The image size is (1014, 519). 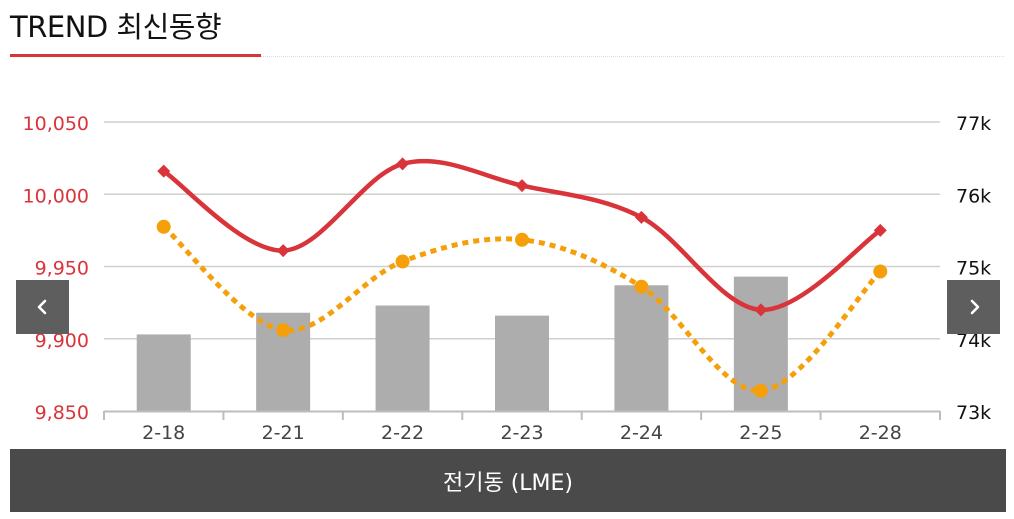 What do you see at coordinates (116, 27) in the screenshot?
I see `page-title: TREND 최신동향` at bounding box center [116, 27].